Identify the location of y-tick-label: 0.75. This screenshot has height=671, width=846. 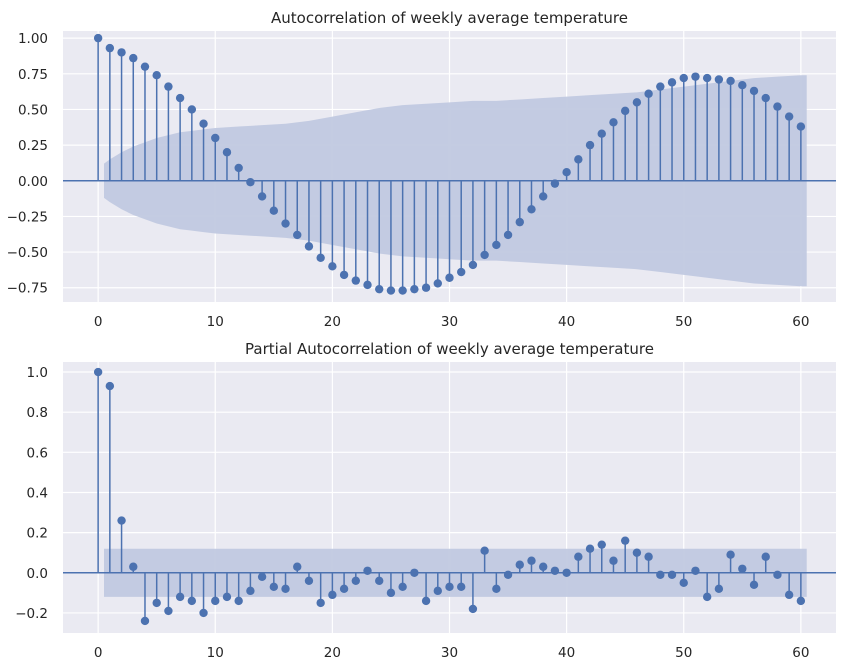
(33, 75).